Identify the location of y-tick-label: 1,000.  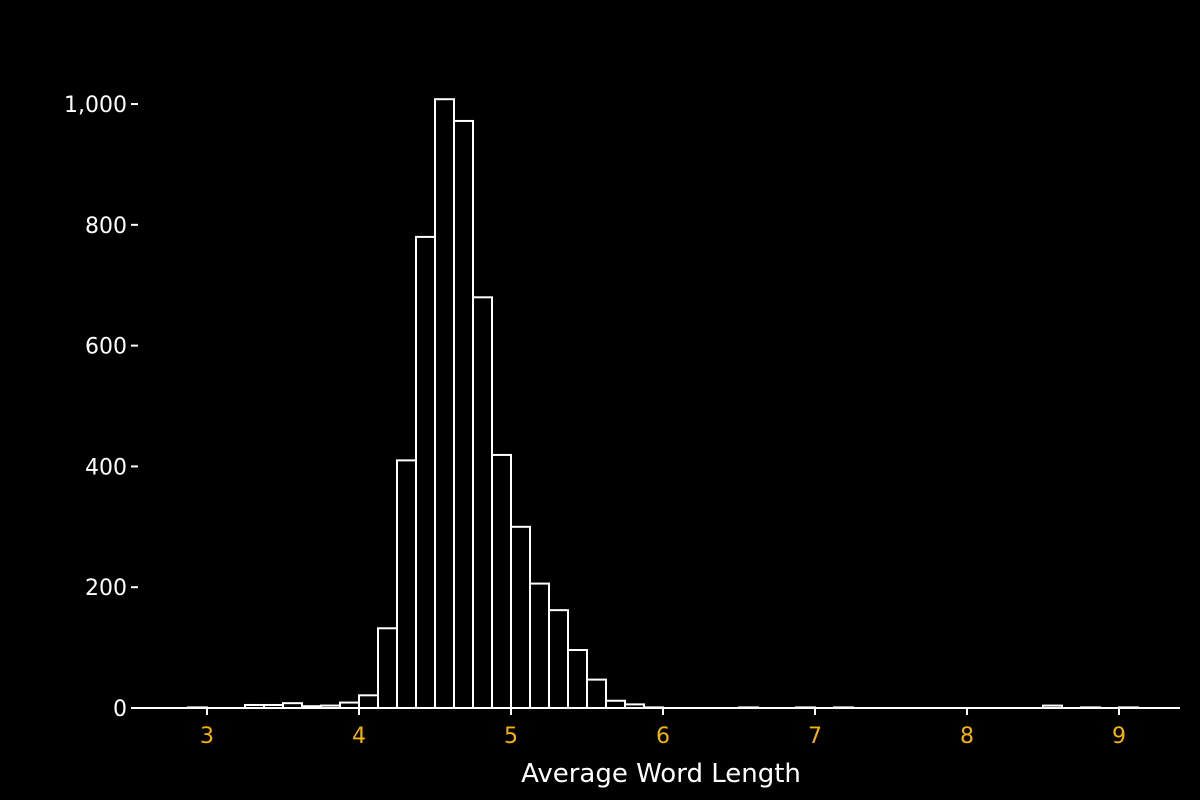
(95, 105).